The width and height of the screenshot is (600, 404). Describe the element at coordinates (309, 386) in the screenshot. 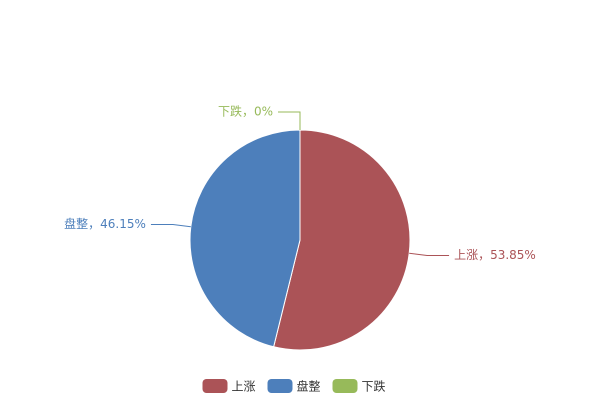

I see `legend-label: 盘整` at that location.